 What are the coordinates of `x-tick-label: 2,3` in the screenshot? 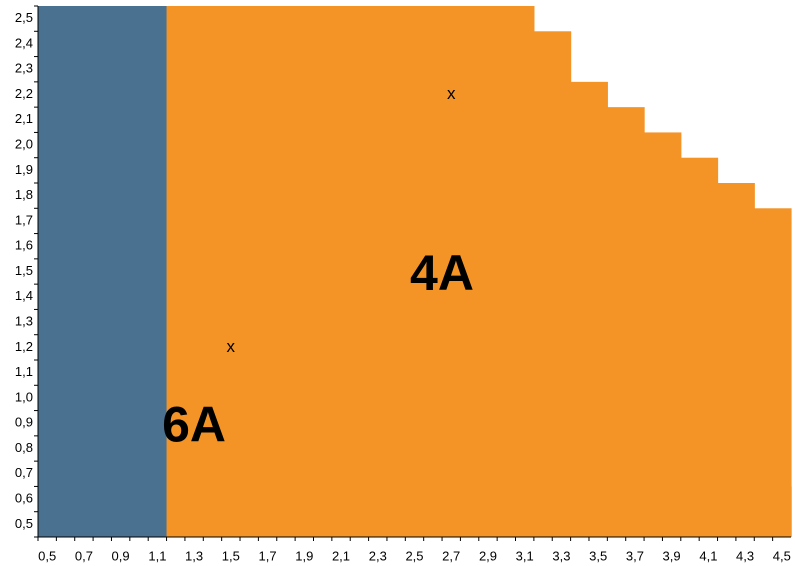 It's located at (378, 555).